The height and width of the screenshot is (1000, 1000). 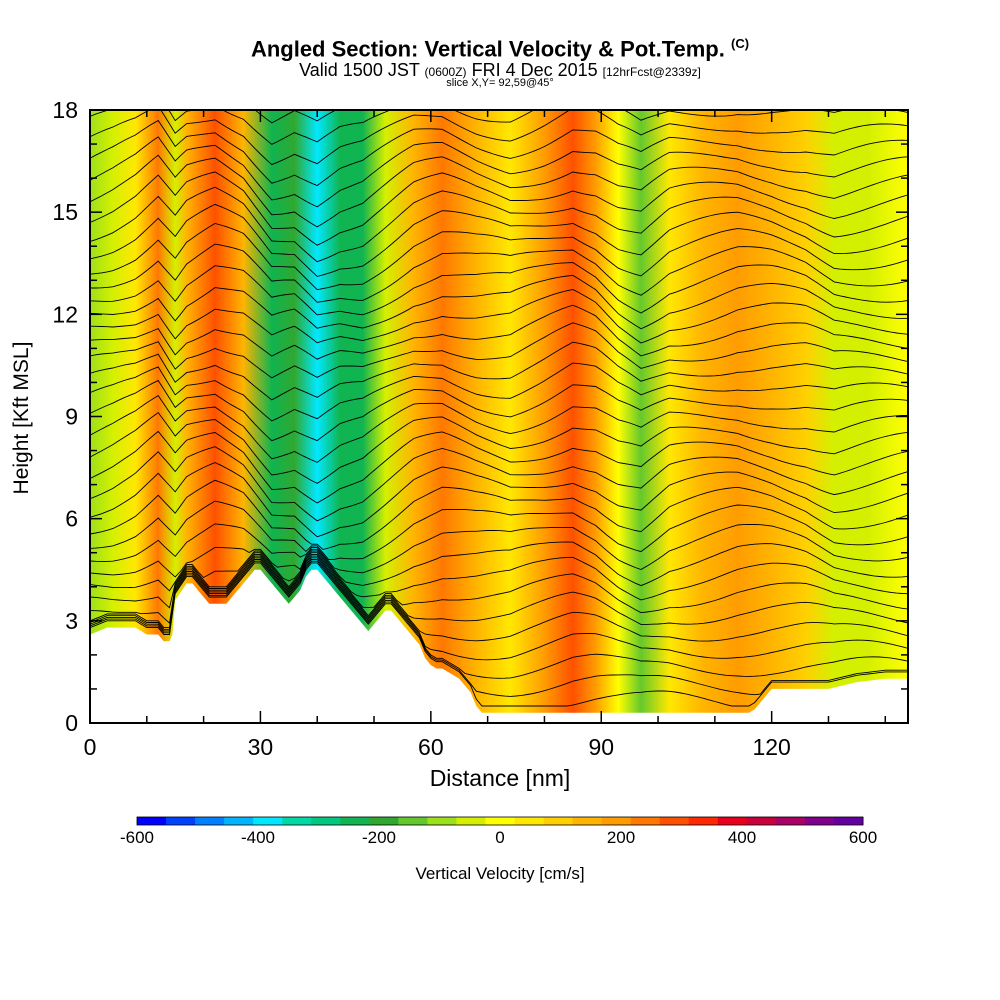 What do you see at coordinates (500, 873) in the screenshot?
I see `colorbar-label: Vertical Velocity [cm/s]` at bounding box center [500, 873].